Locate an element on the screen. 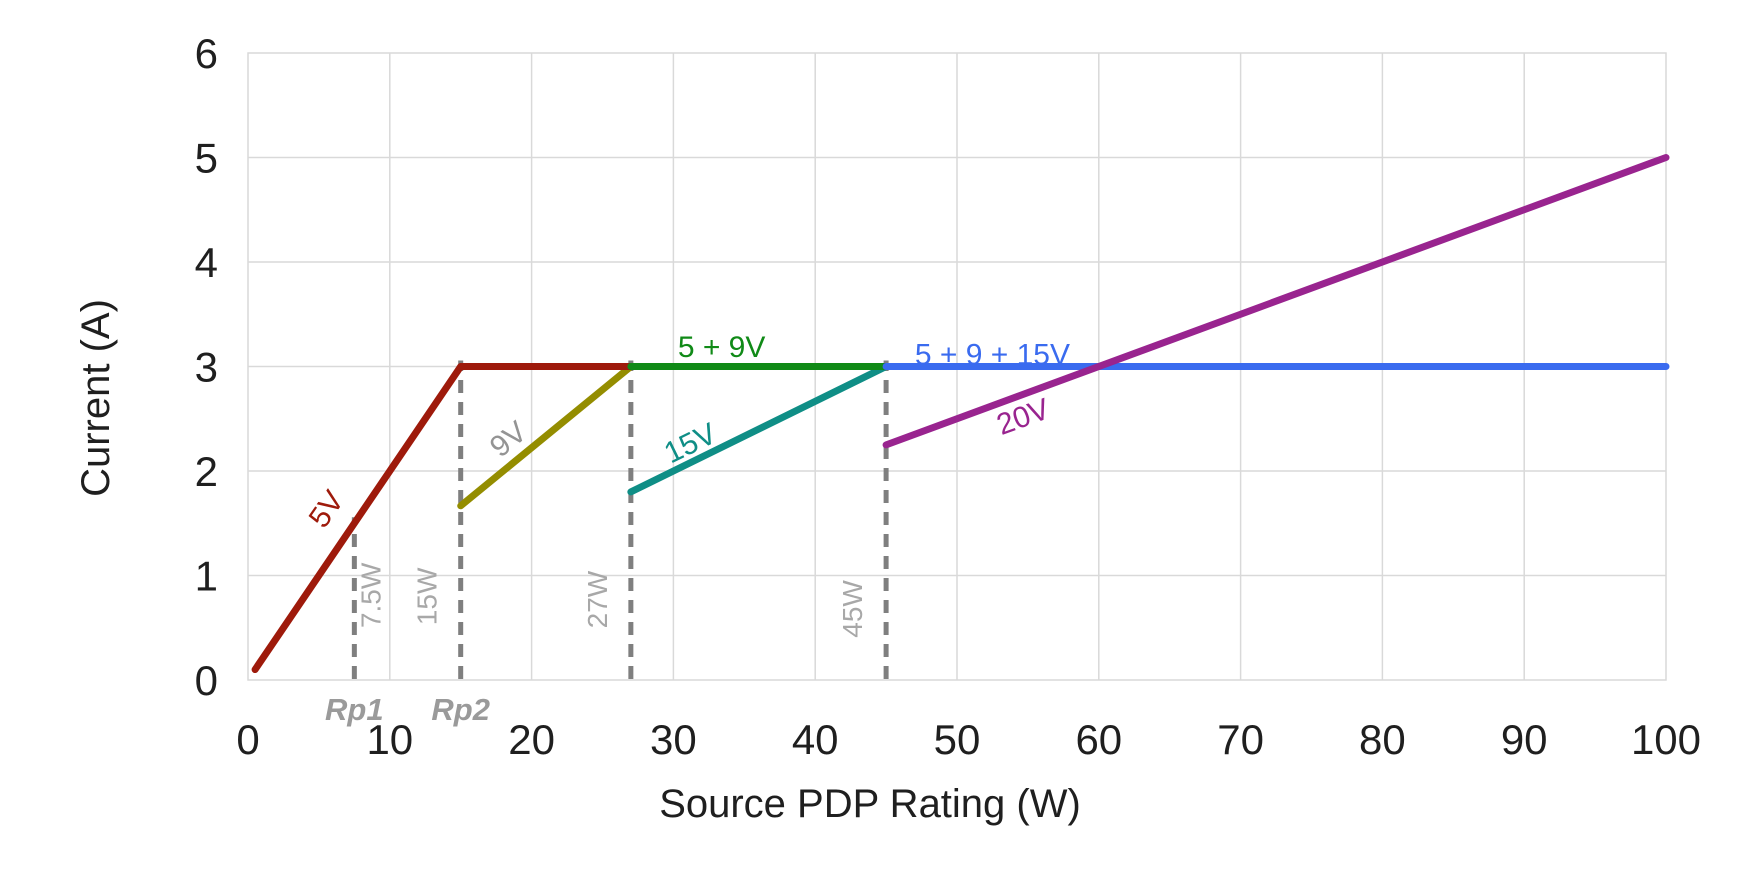 This screenshot has width=1760, height=870. y-axis-title: Current (A) is located at coordinates (96, 398).